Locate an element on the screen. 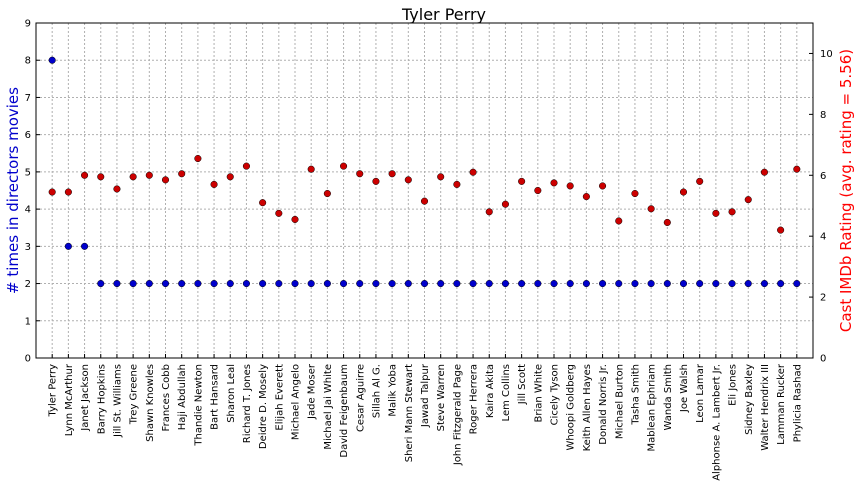 The height and width of the screenshot is (487, 860). left-tick-label: 2 is located at coordinates (28, 284).